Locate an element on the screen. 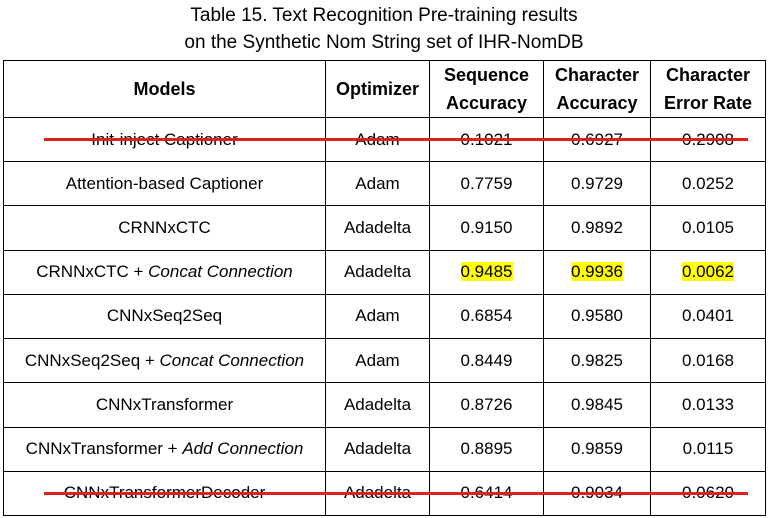 The width and height of the screenshot is (768, 518). cell-character-accuracy-value: 0.9825 is located at coordinates (597, 360).